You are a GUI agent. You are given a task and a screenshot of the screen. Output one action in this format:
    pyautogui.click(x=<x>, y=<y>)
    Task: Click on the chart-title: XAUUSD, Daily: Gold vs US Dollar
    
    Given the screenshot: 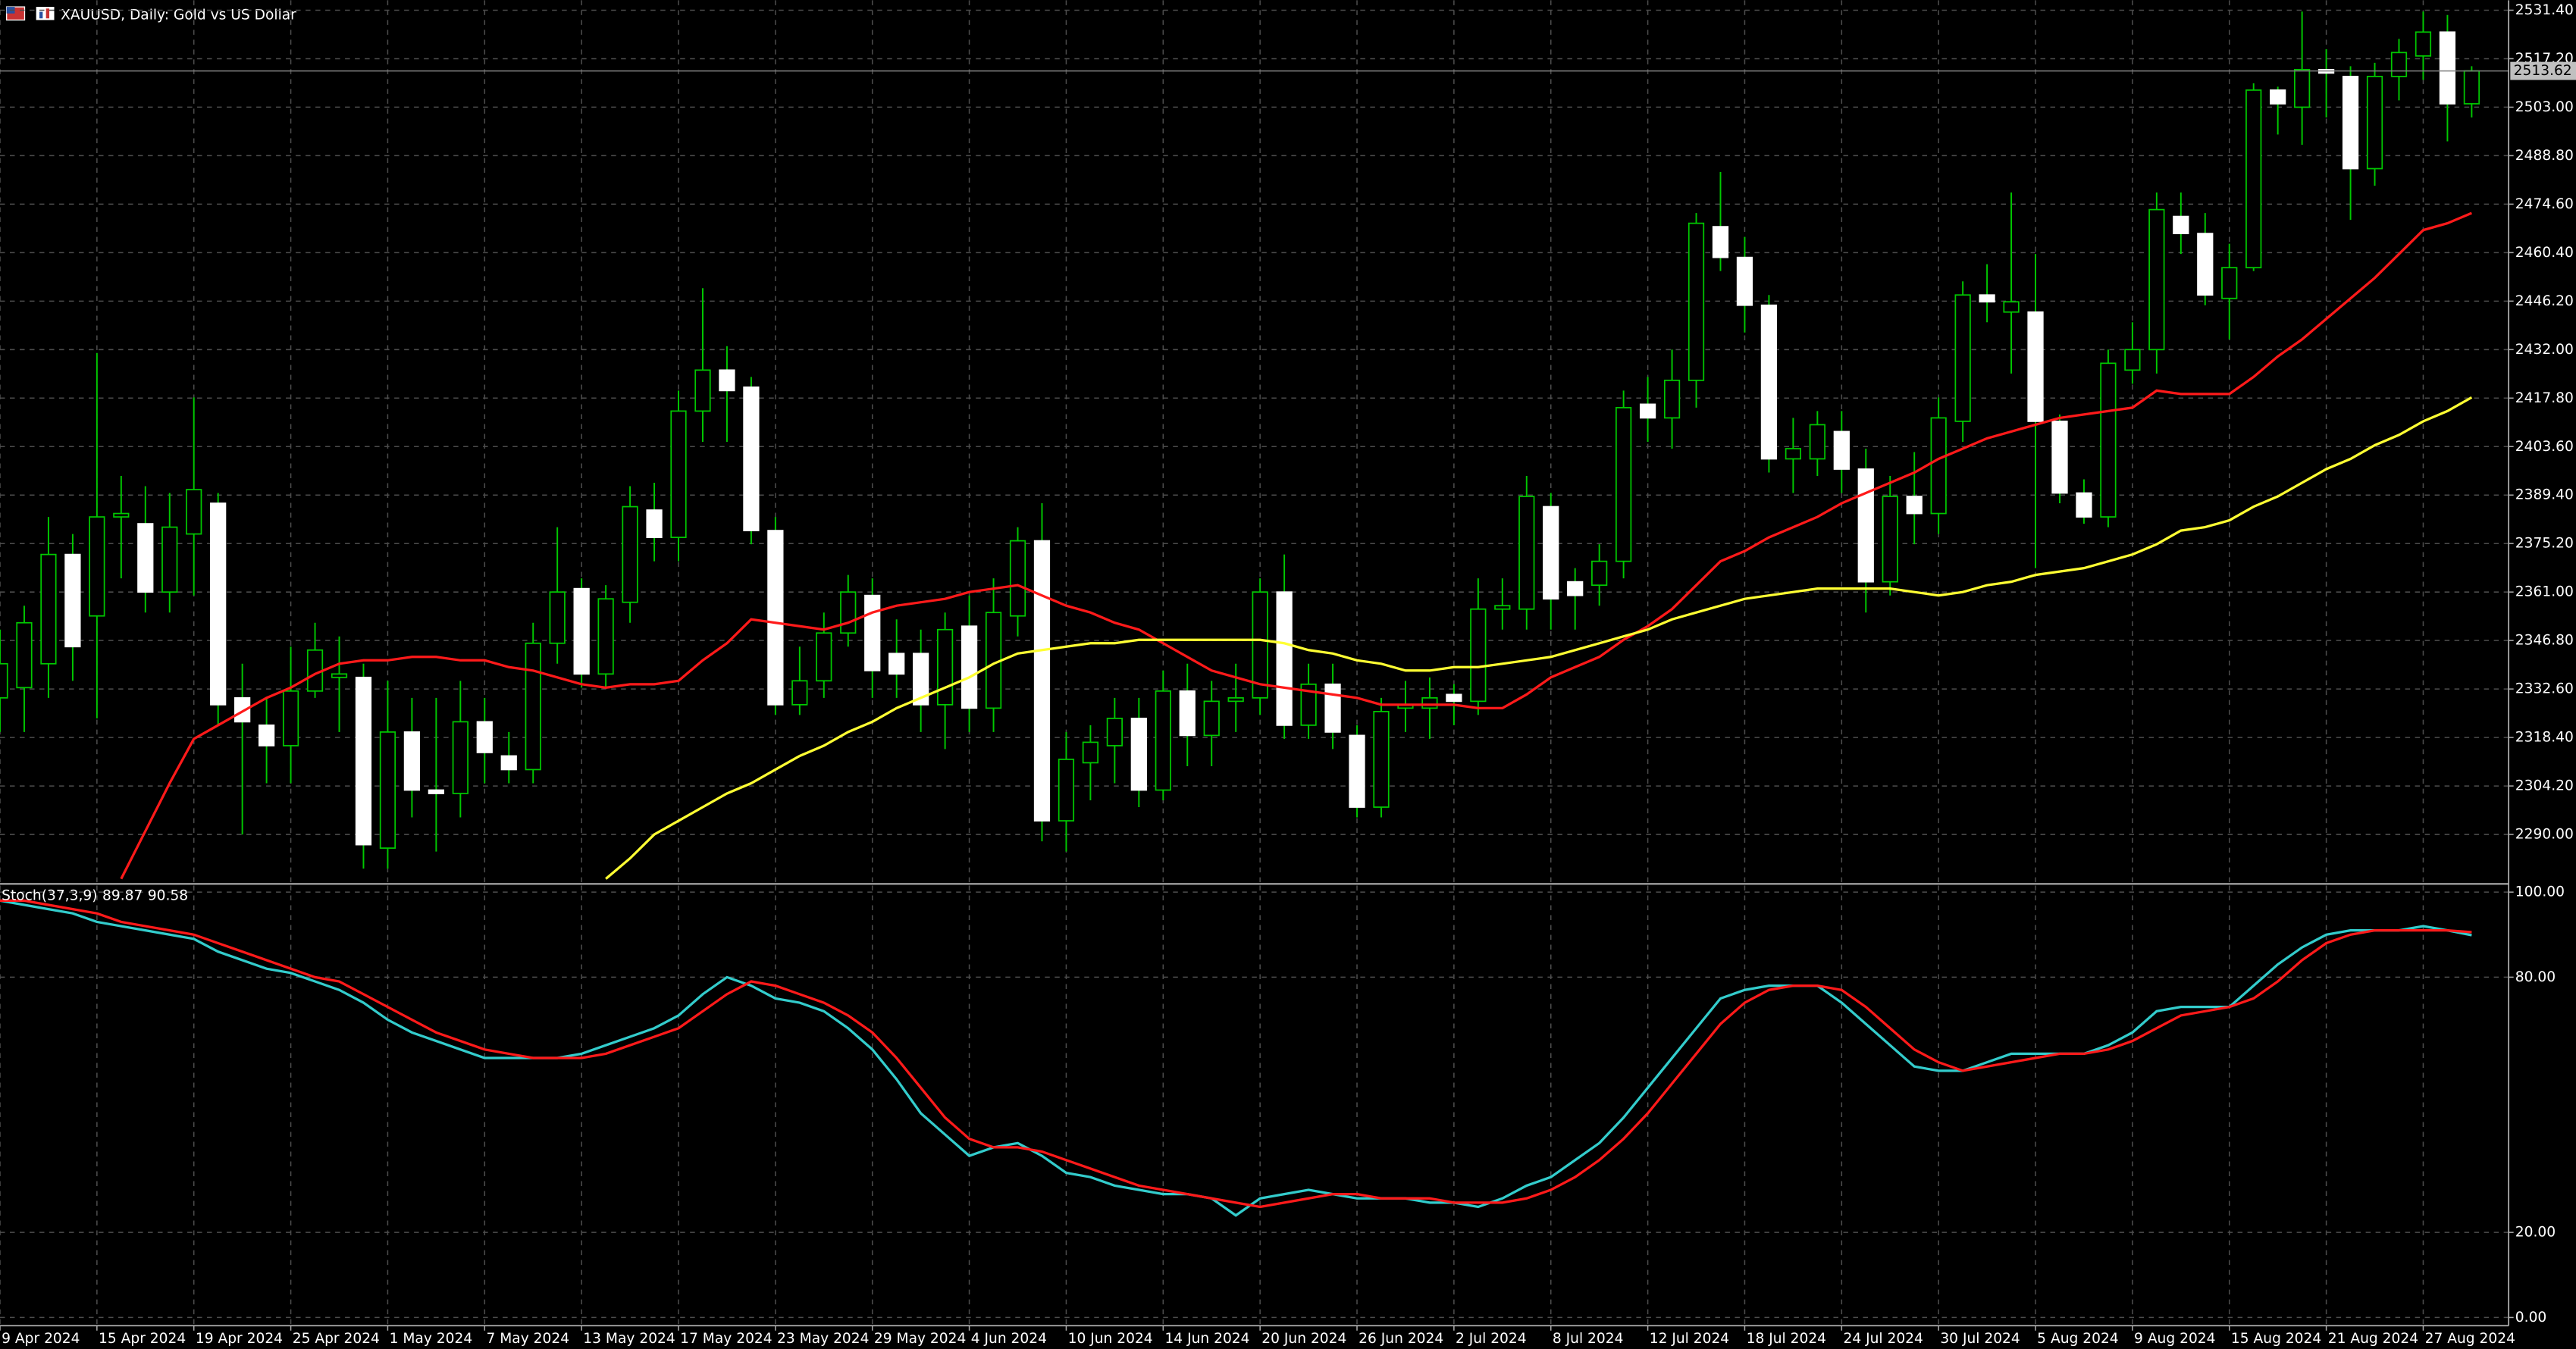 What is the action you would take?
    pyautogui.click(x=178, y=15)
    